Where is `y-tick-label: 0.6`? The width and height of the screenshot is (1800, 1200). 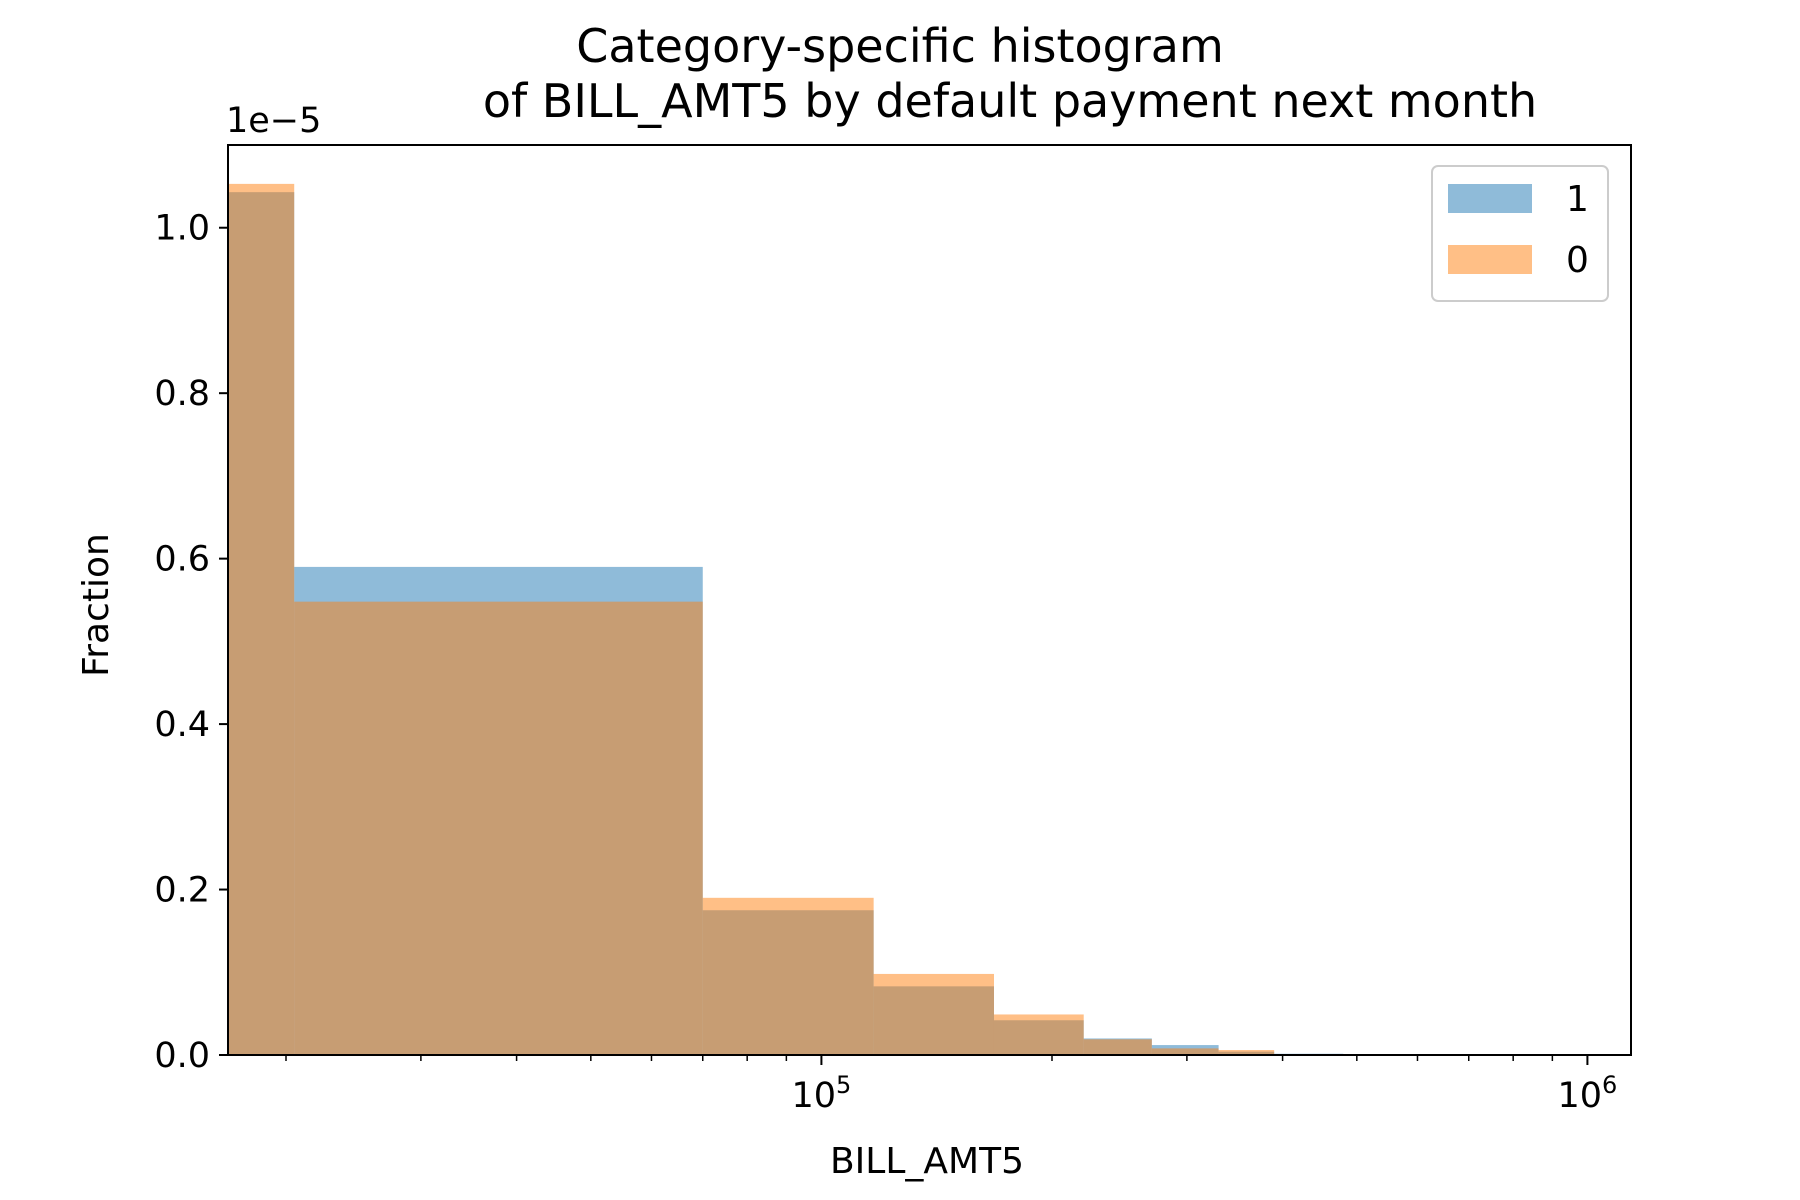
y-tick-label: 0.6 is located at coordinates (182, 560).